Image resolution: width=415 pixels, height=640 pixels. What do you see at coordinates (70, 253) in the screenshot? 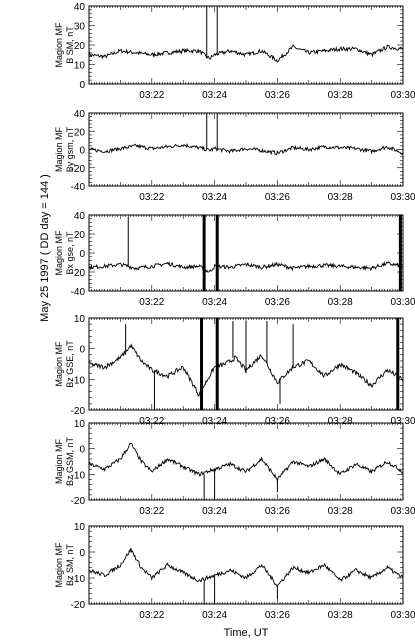
I see `y-axis-label: Bx gse, nT` at bounding box center [70, 253].